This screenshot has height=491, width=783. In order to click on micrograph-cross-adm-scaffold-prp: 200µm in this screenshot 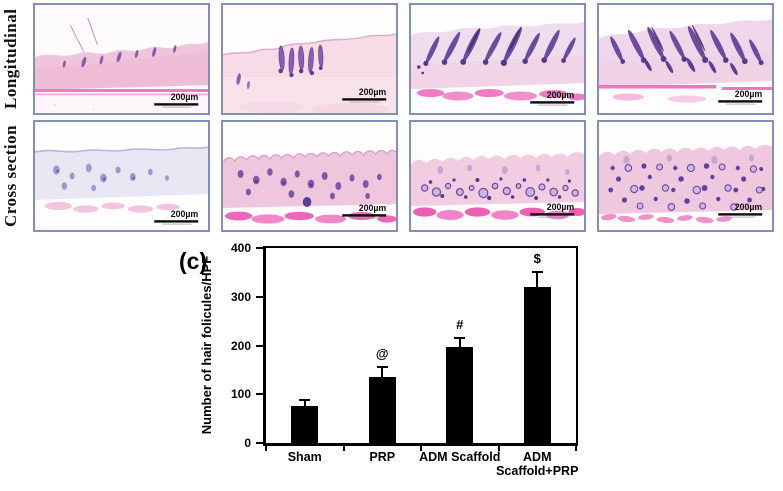, I will do `click(685, 176)`.